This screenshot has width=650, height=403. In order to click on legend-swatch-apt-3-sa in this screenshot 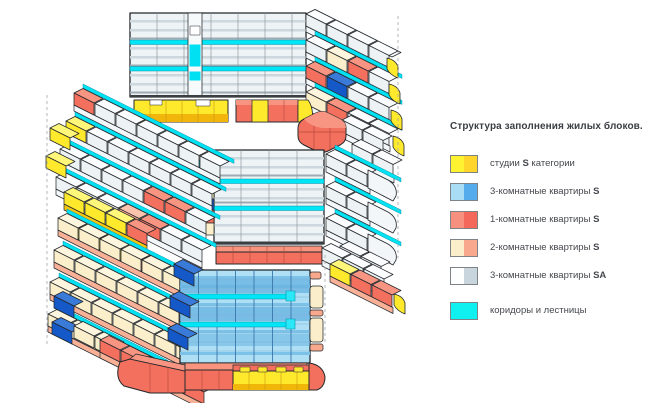, I will do `click(464, 275)`.